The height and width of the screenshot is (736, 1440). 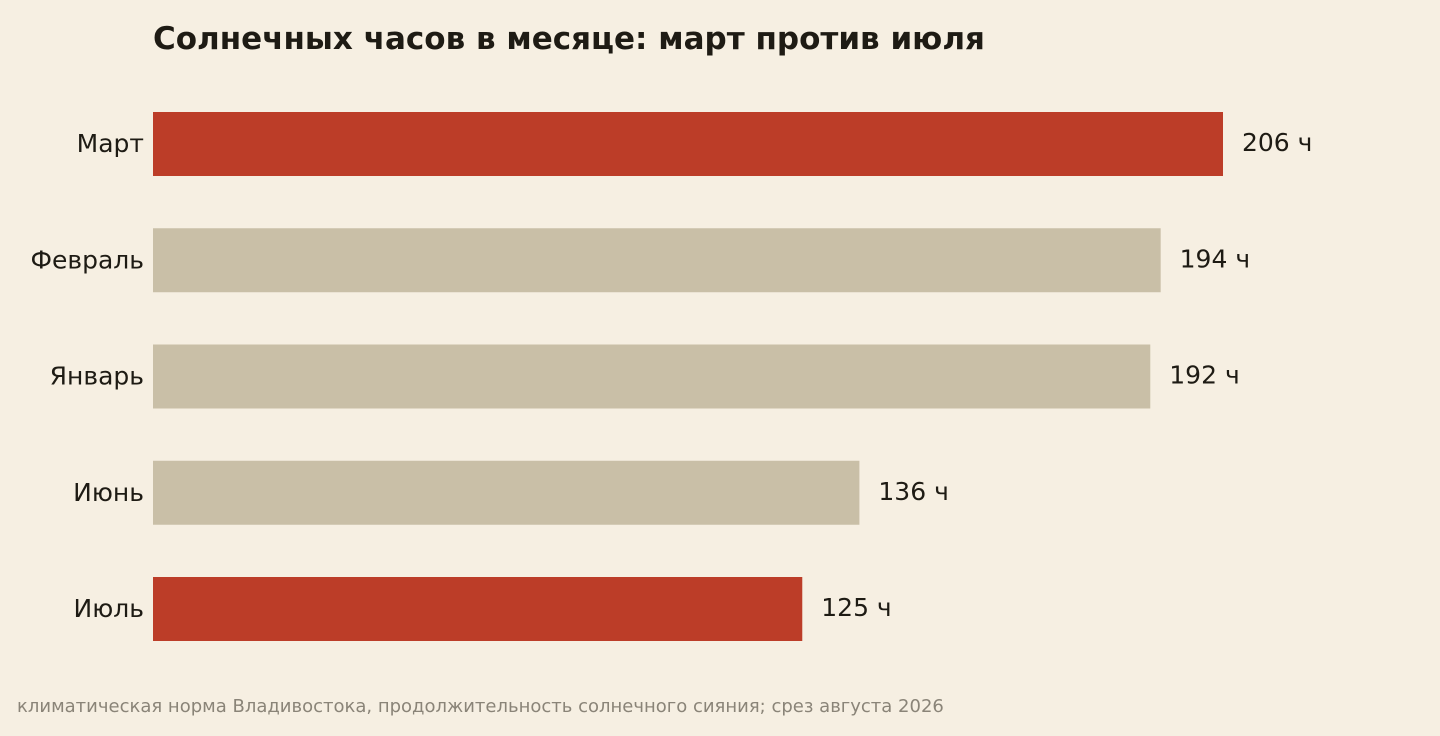 I want to click on category-label: Январь, so click(x=97, y=376).